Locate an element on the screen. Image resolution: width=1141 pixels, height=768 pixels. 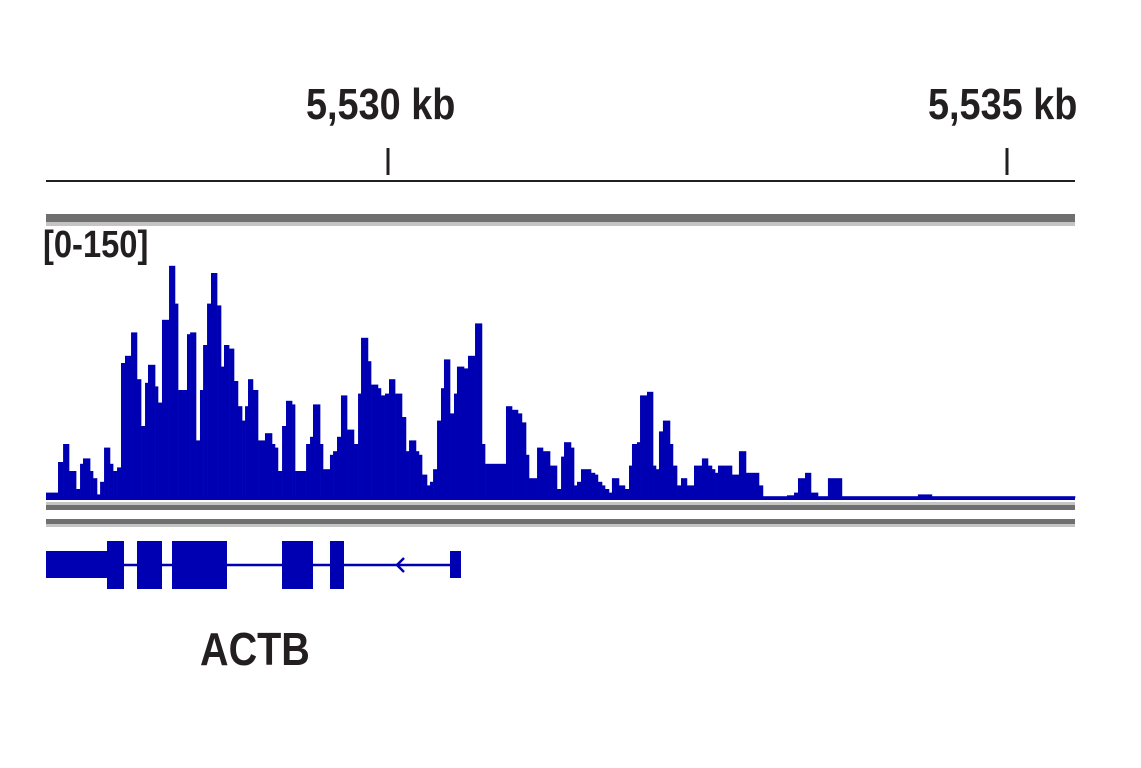
gene-utr-block is located at coordinates (76, 564).